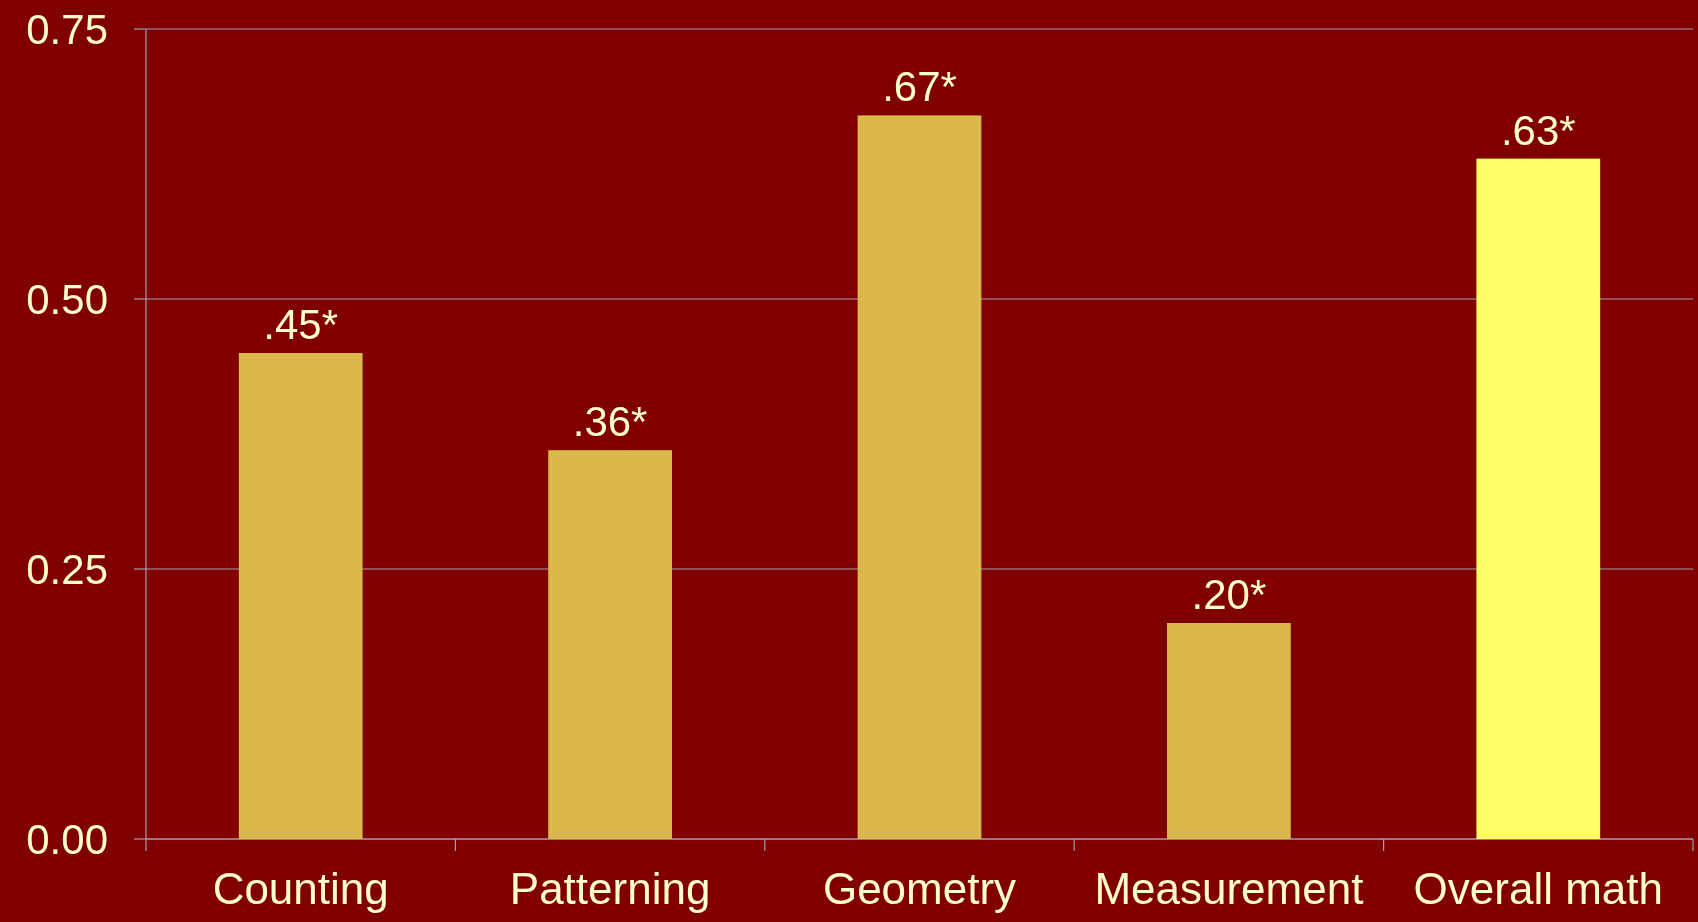 The height and width of the screenshot is (922, 1698). I want to click on data-label: .45*, so click(301, 324).